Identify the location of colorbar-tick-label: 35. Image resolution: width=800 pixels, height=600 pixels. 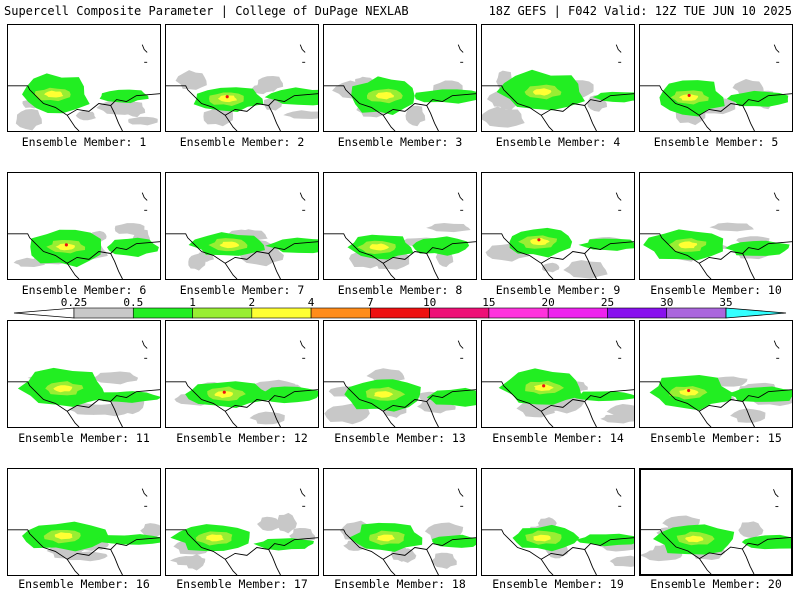
(725, 302).